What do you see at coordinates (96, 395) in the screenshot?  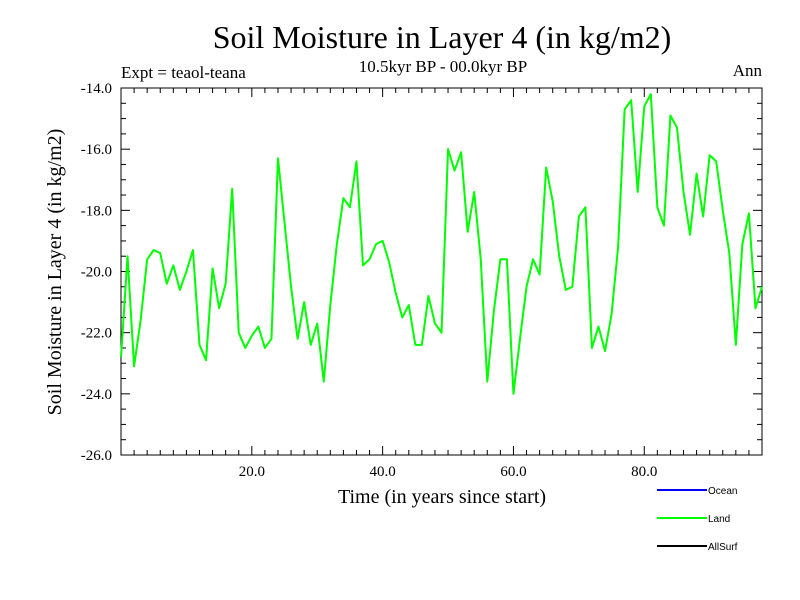 I see `y-tick-label: -24.0` at bounding box center [96, 395].